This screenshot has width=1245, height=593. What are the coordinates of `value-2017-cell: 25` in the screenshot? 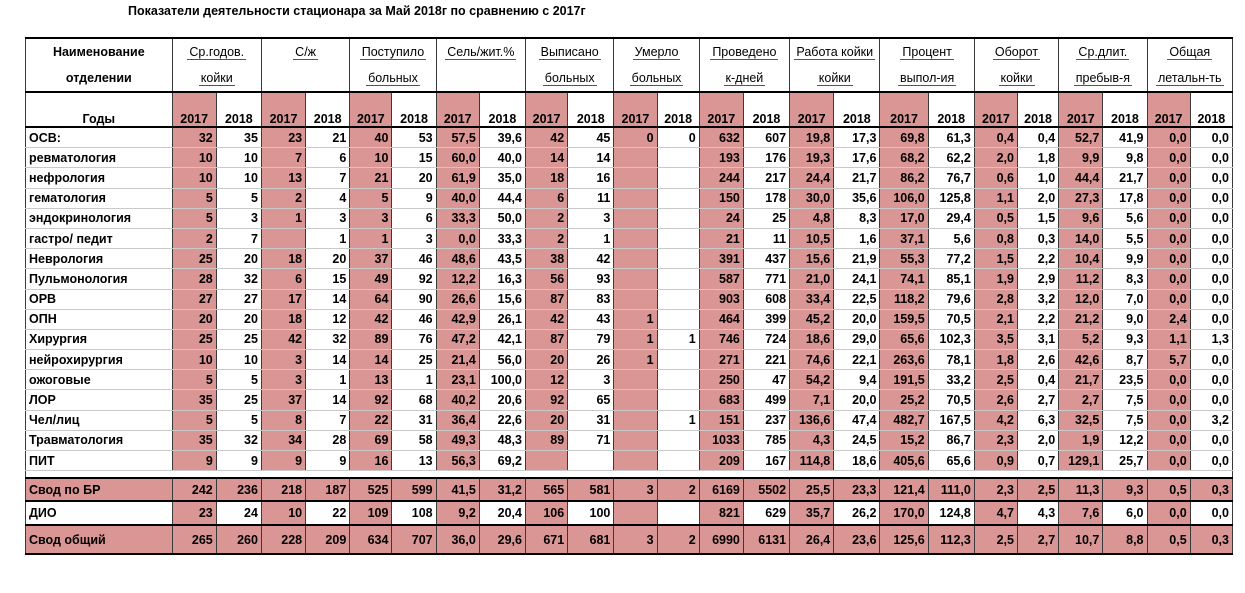 It's located at (194, 339).